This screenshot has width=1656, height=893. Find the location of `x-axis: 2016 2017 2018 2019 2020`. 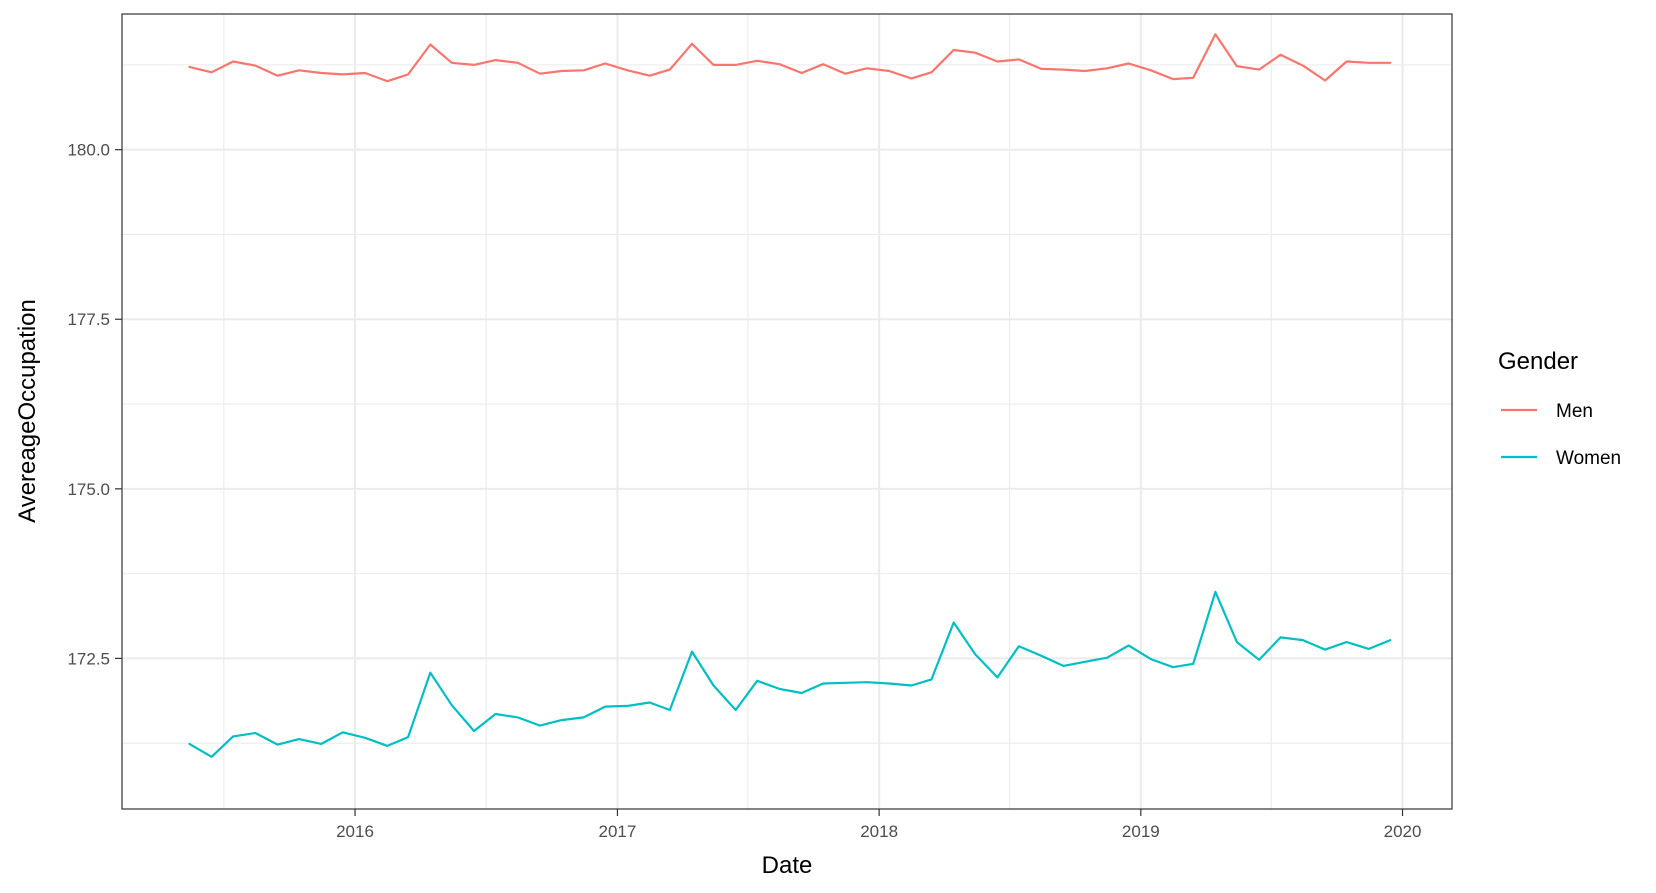

x-axis: 2016 2017 2018 2019 2020 is located at coordinates (878, 825).